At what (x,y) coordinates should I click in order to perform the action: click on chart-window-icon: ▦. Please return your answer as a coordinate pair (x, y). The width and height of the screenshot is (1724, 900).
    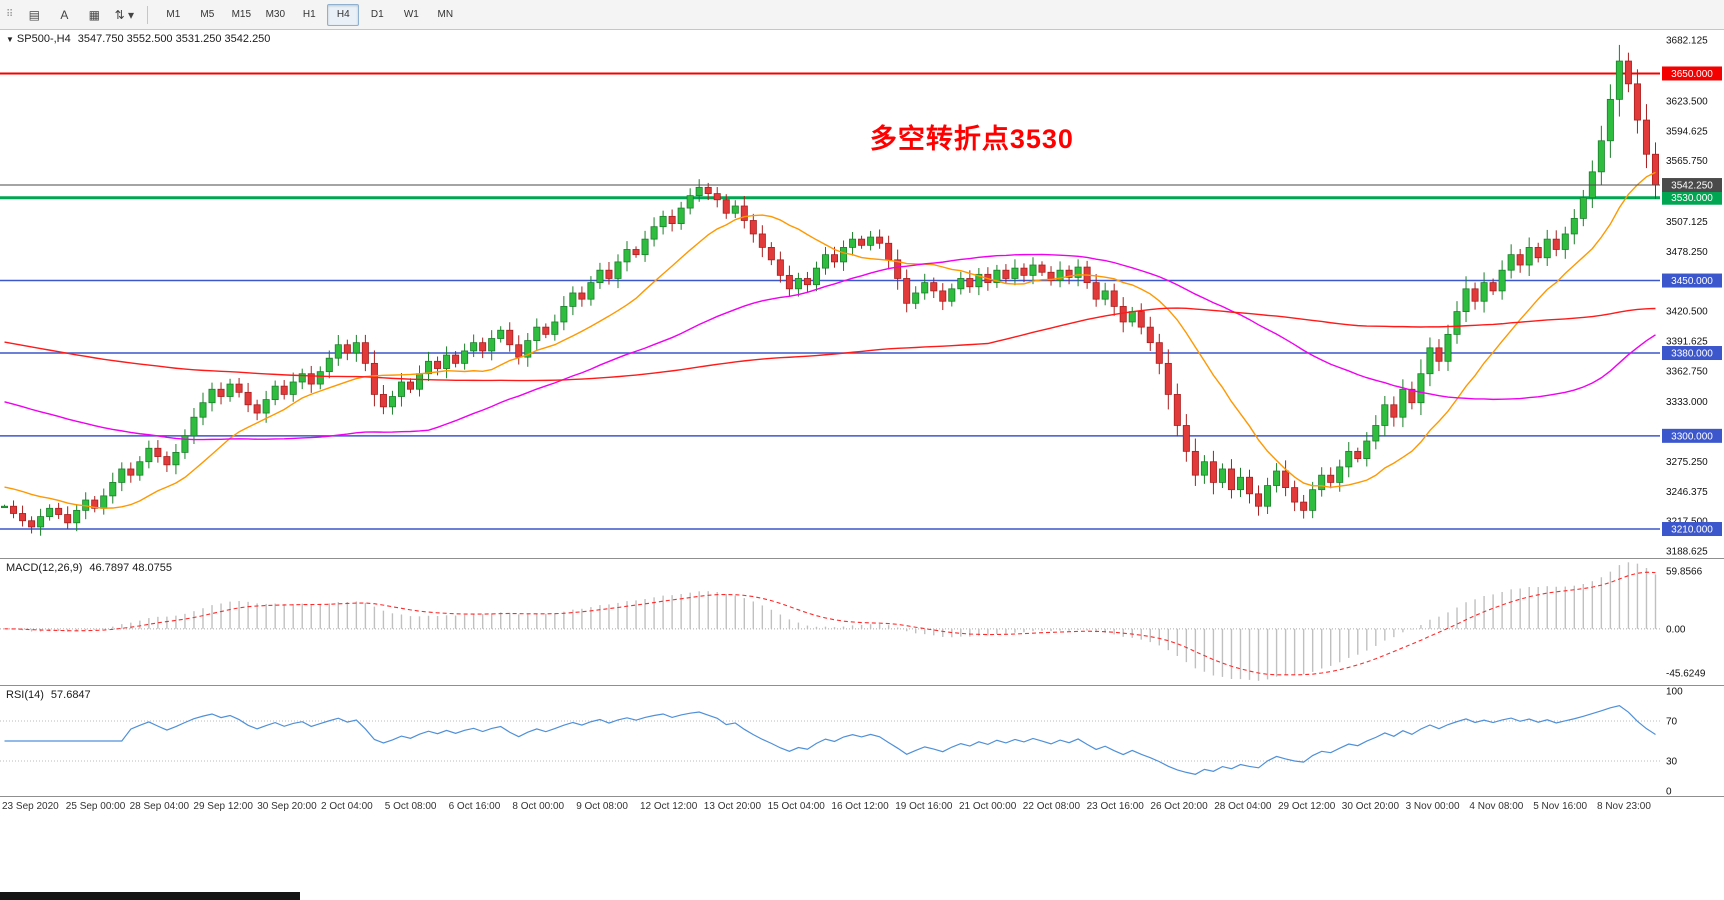
    Looking at the image, I should click on (94, 14).